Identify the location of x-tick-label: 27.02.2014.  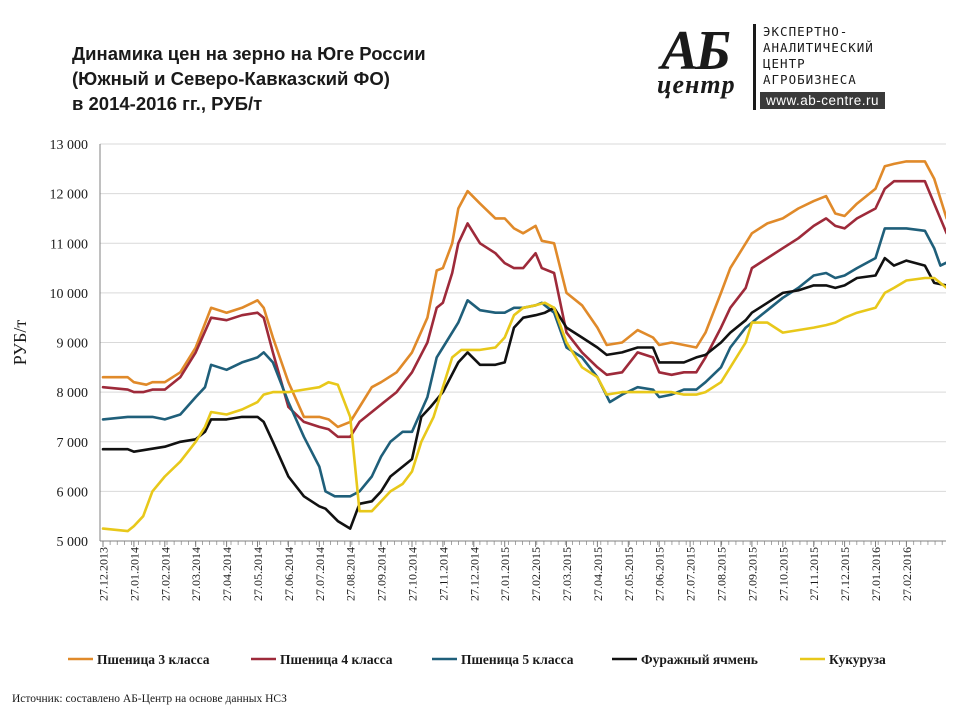
(165, 574).